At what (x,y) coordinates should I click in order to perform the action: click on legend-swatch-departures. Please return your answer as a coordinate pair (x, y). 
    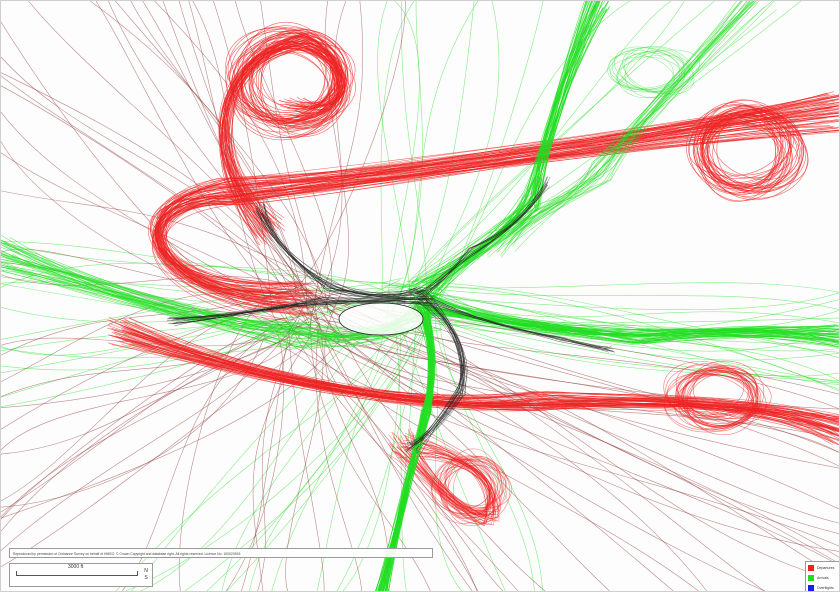
    Looking at the image, I should click on (811, 567).